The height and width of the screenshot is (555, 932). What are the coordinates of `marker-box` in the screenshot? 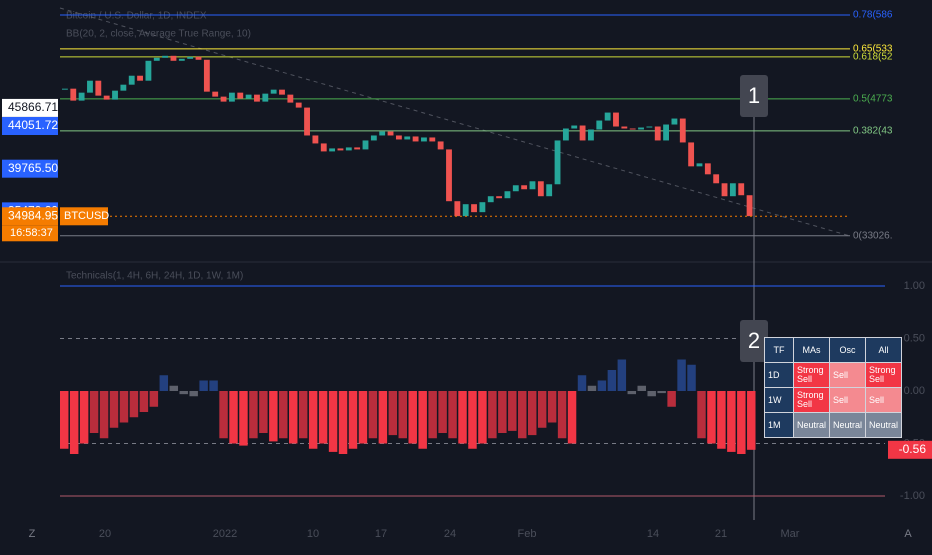 It's located at (754, 96).